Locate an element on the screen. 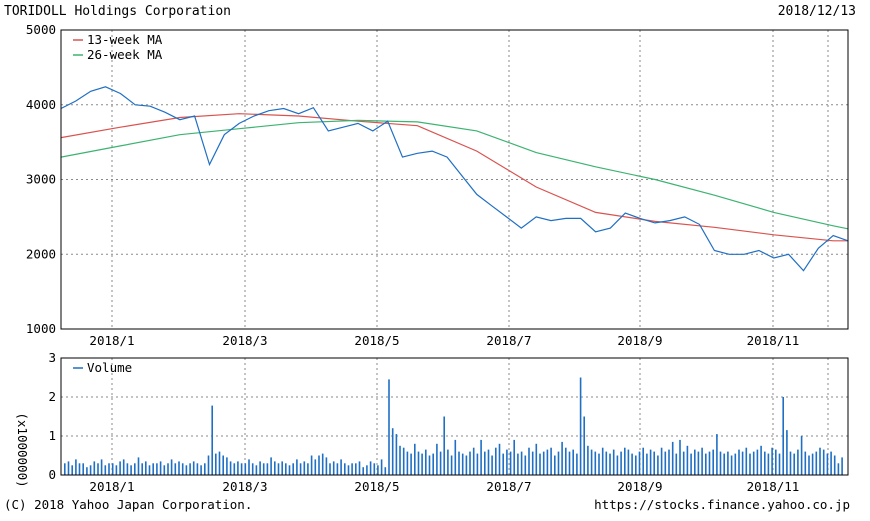  price-x-tick-label: 2018/7 is located at coordinates (508, 340).